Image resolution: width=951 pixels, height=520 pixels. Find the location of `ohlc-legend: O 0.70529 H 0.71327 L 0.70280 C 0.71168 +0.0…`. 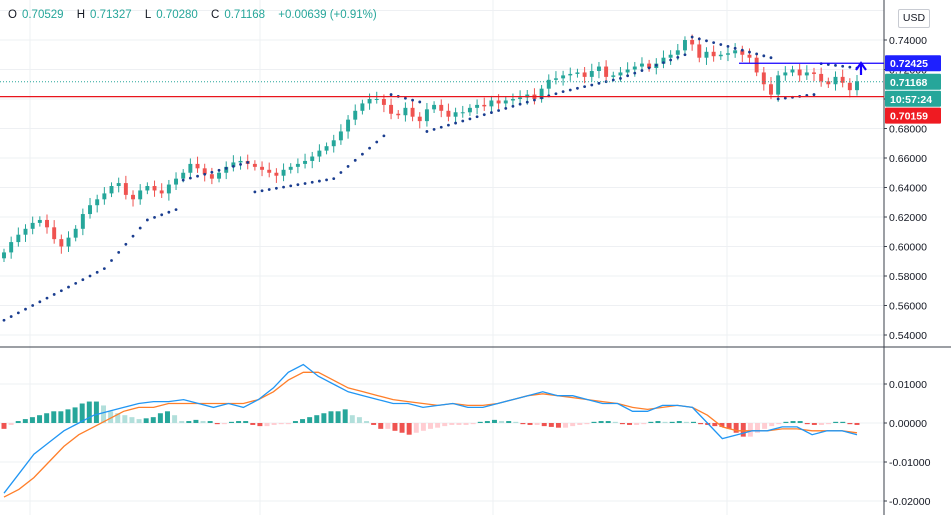

ohlc-legend: O 0.70529 H 0.71327 L 0.70280 C 0.71168 +0.0… is located at coordinates (195, 15).